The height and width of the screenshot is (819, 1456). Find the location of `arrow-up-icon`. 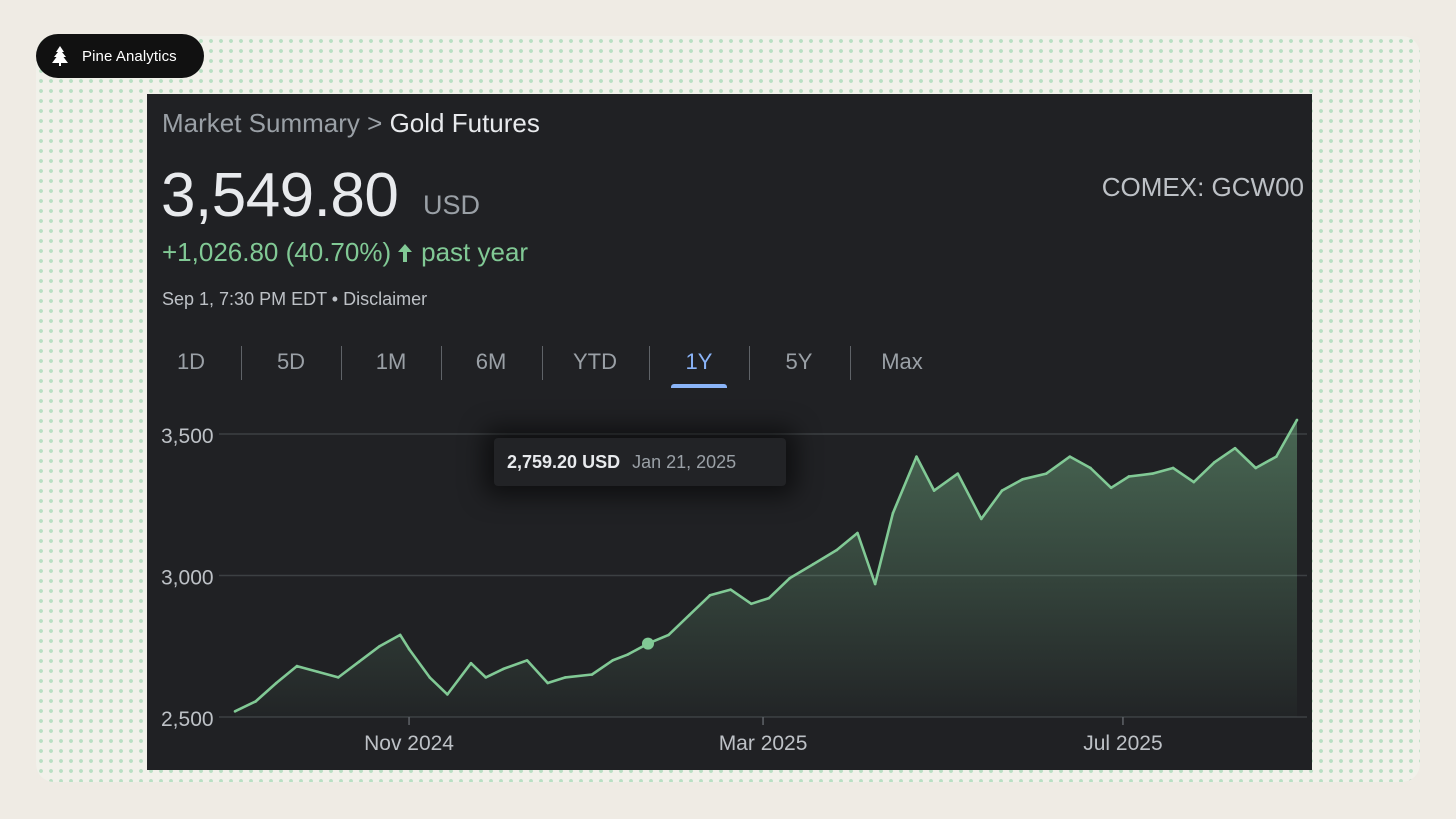

arrow-up-icon is located at coordinates (405, 252).